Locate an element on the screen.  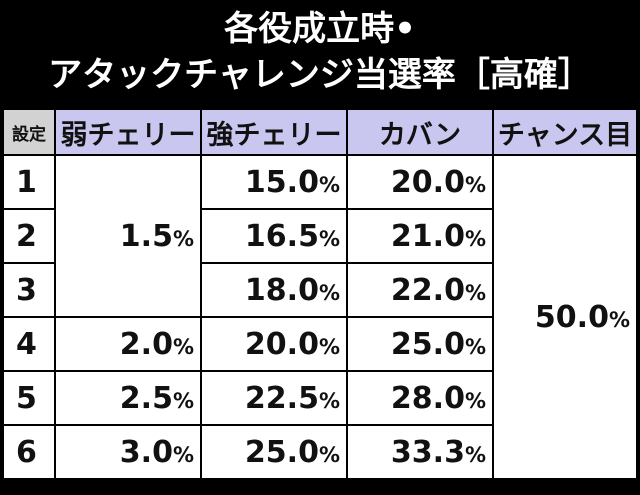
strong-cherry-cell: 20.0% is located at coordinates (274, 344).